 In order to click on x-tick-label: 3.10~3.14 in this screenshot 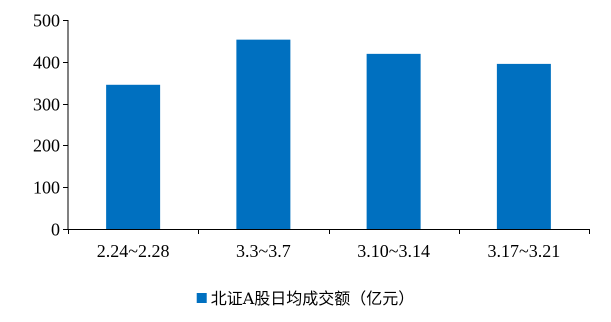, I will do `click(393, 251)`.